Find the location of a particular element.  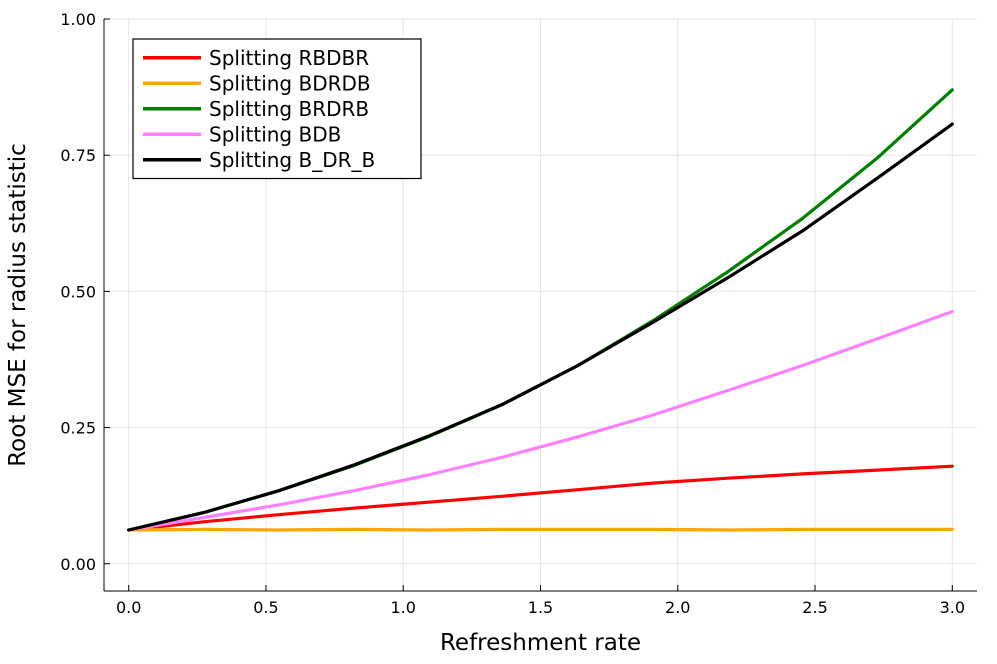

x-axis-title: Refreshment rate is located at coordinates (540, 643).